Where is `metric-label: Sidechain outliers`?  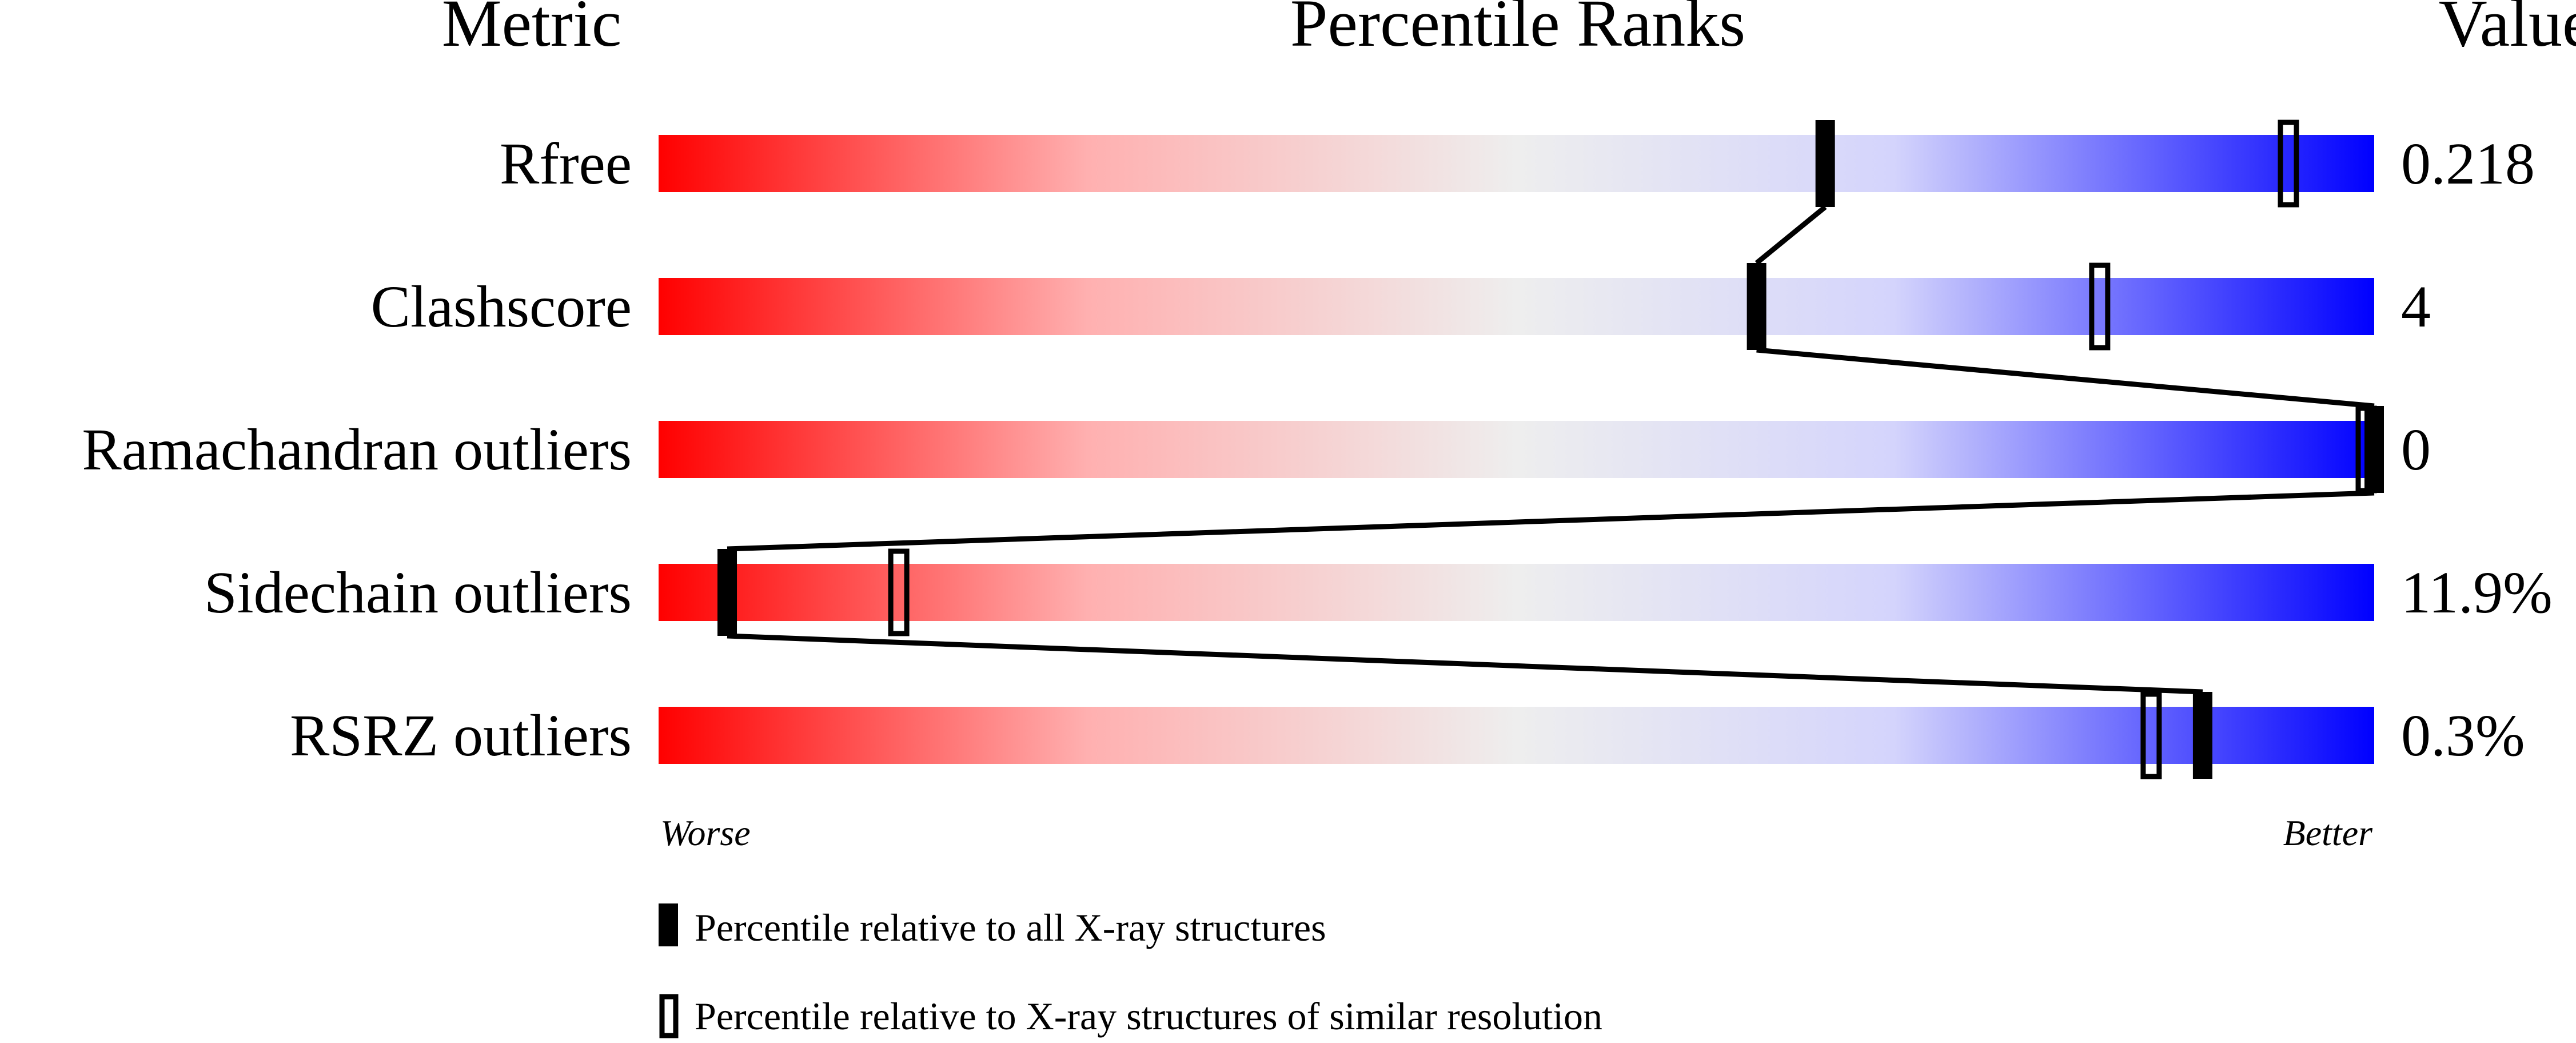
metric-label: Sidechain outliers is located at coordinates (418, 593).